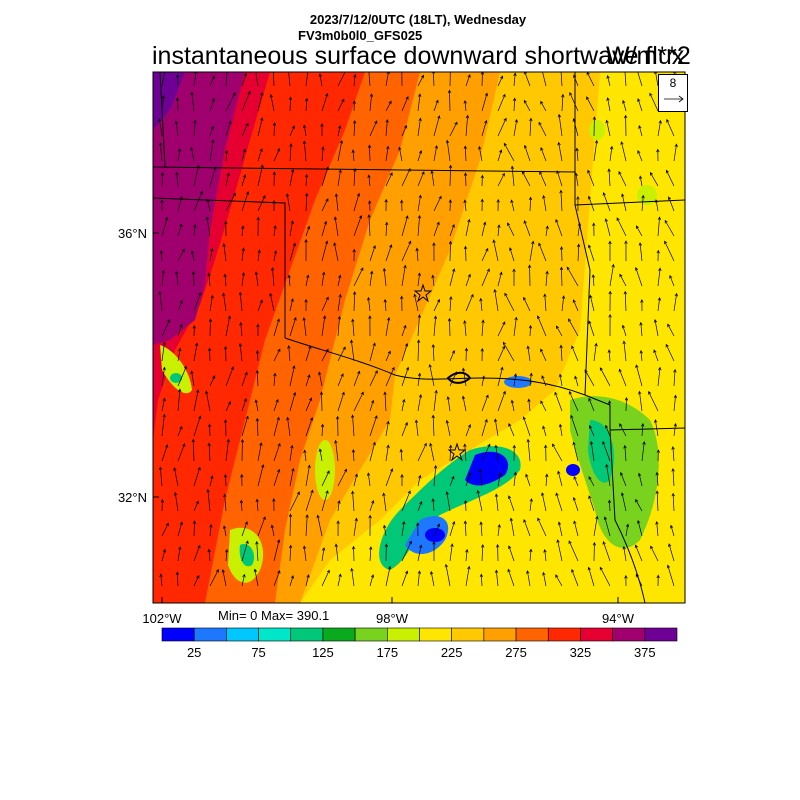 The height and width of the screenshot is (800, 800). What do you see at coordinates (219, 267) in the screenshot?
I see `oklahoma-panhandle-border` at bounding box center [219, 267].